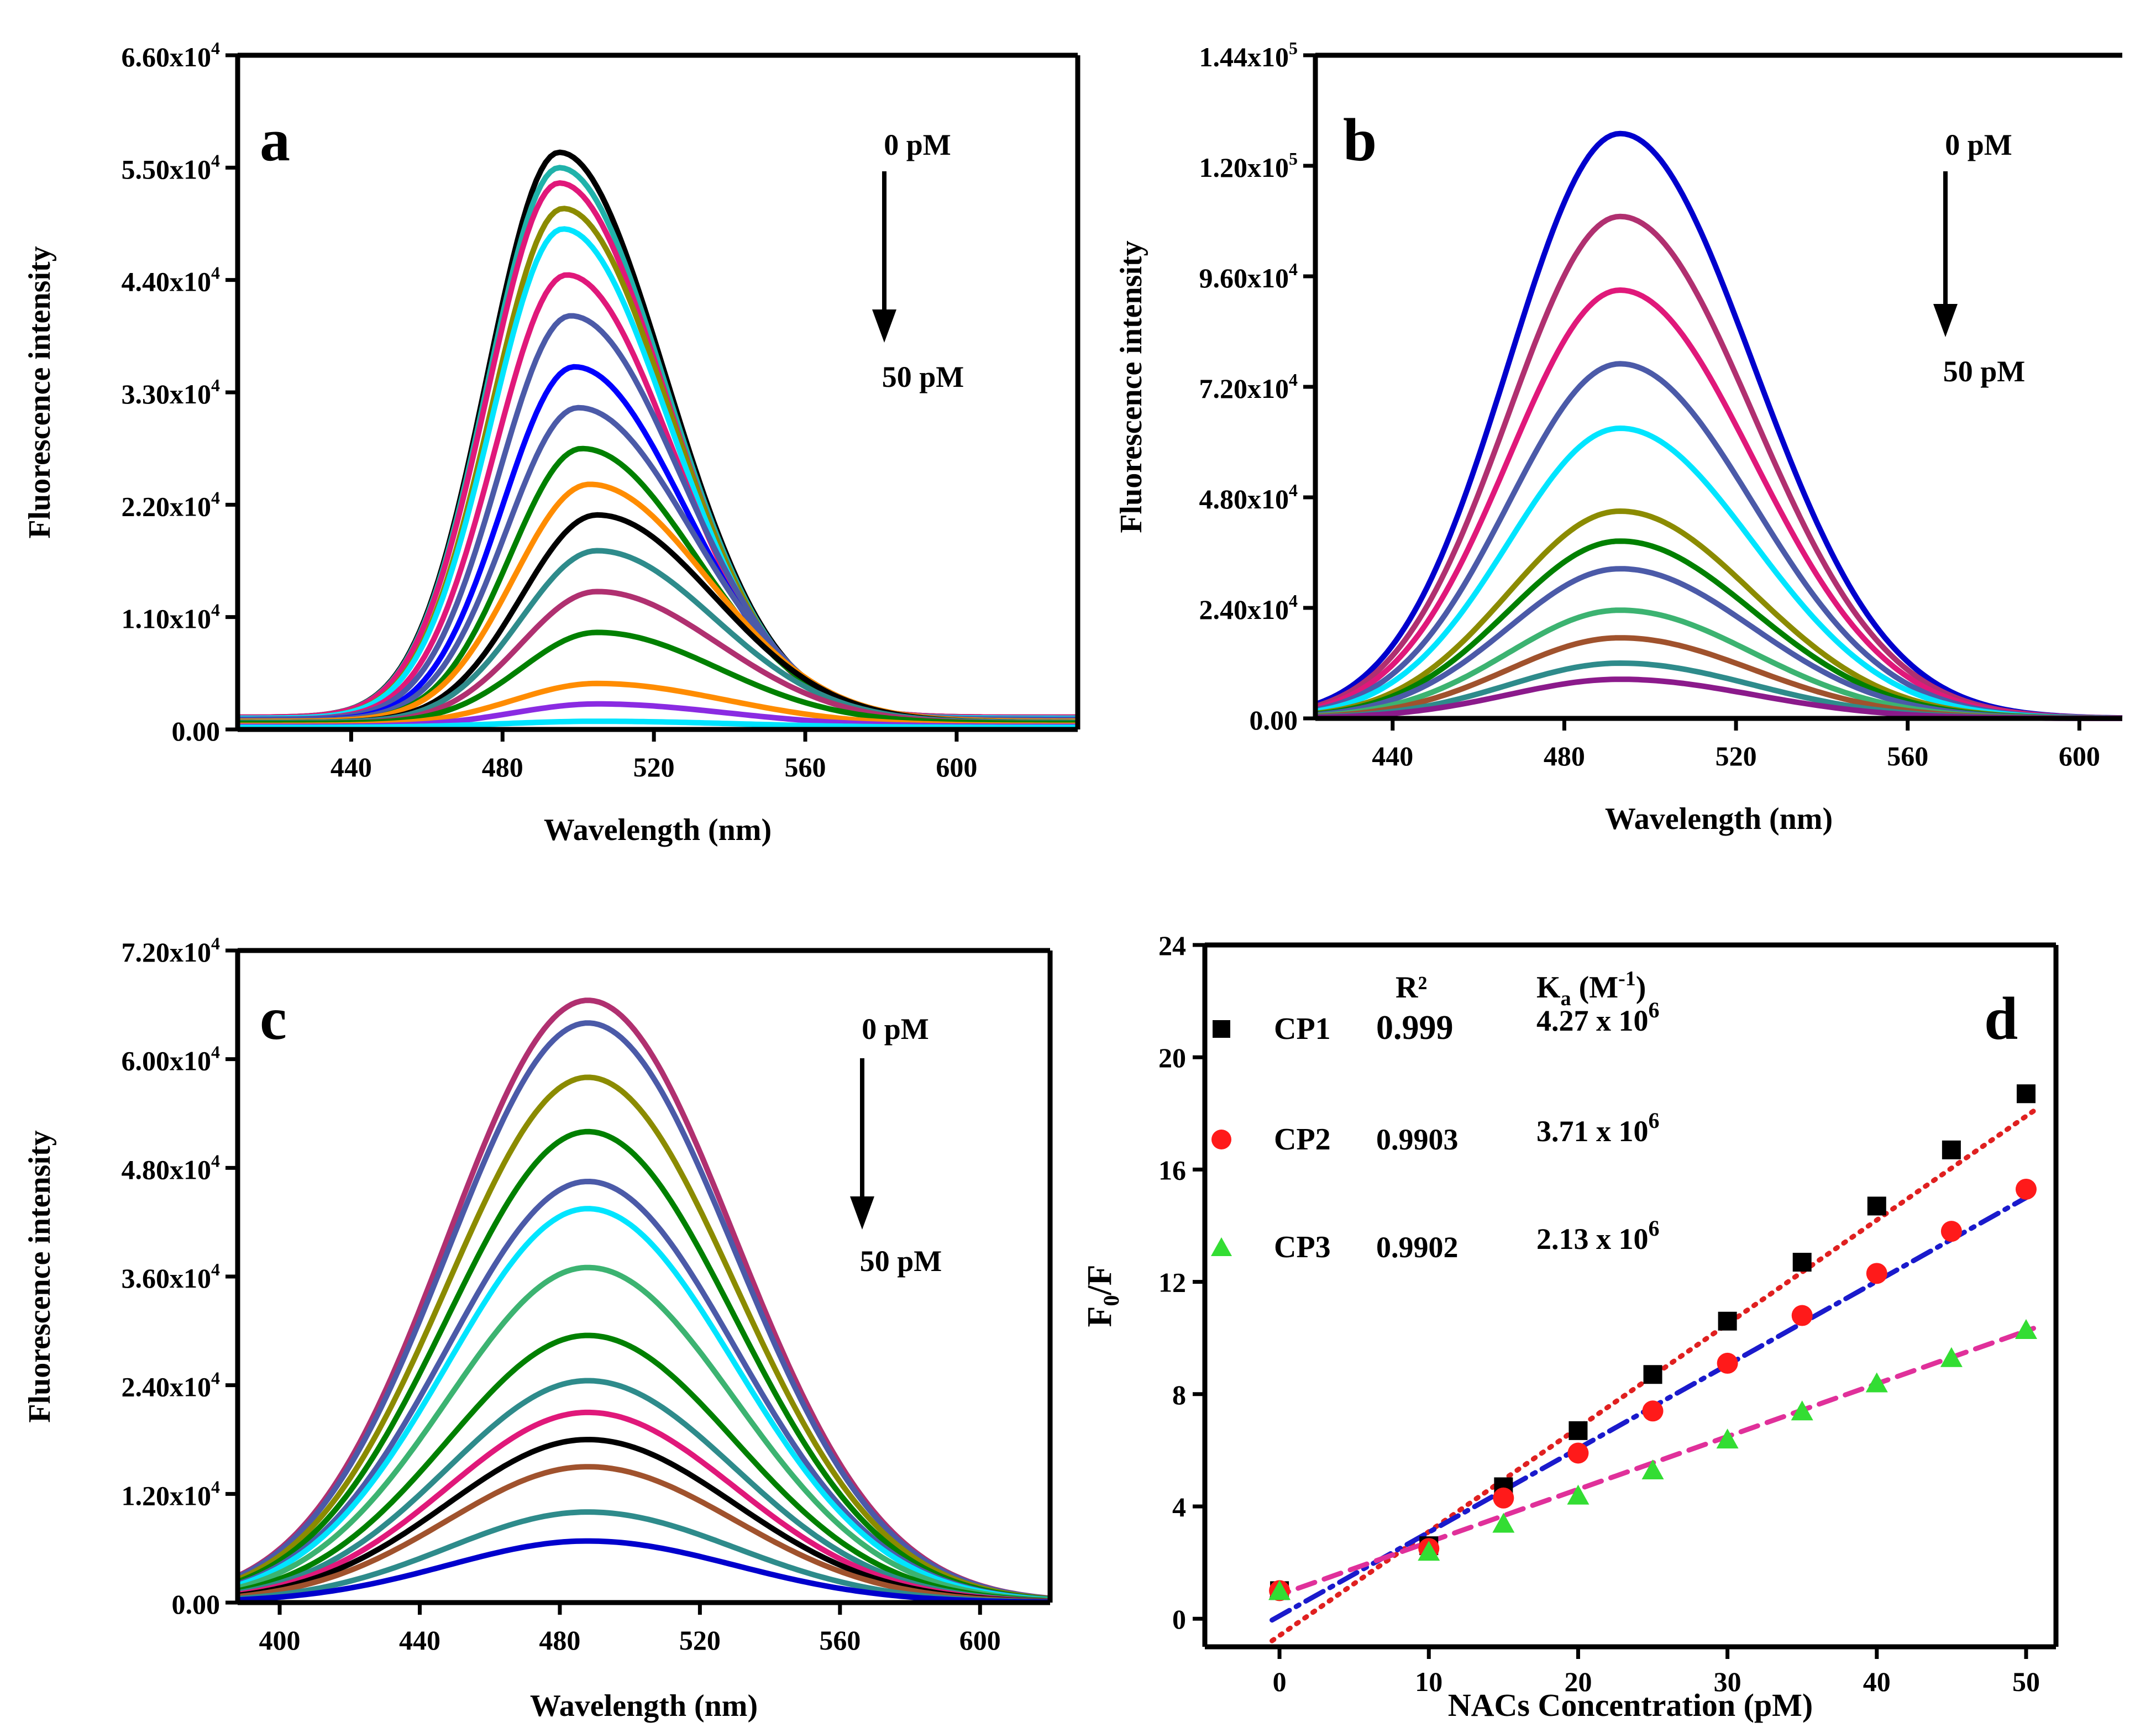 The height and width of the screenshot is (1733, 2156). I want to click on panel-label: a, so click(275, 140).